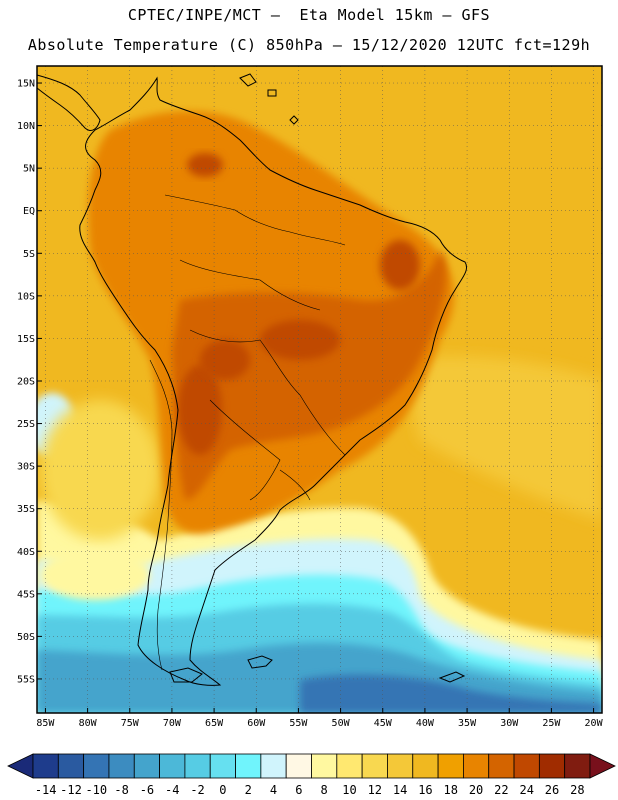 The height and width of the screenshot is (800, 618). I want to click on field-mild-spot, so click(100, 470).